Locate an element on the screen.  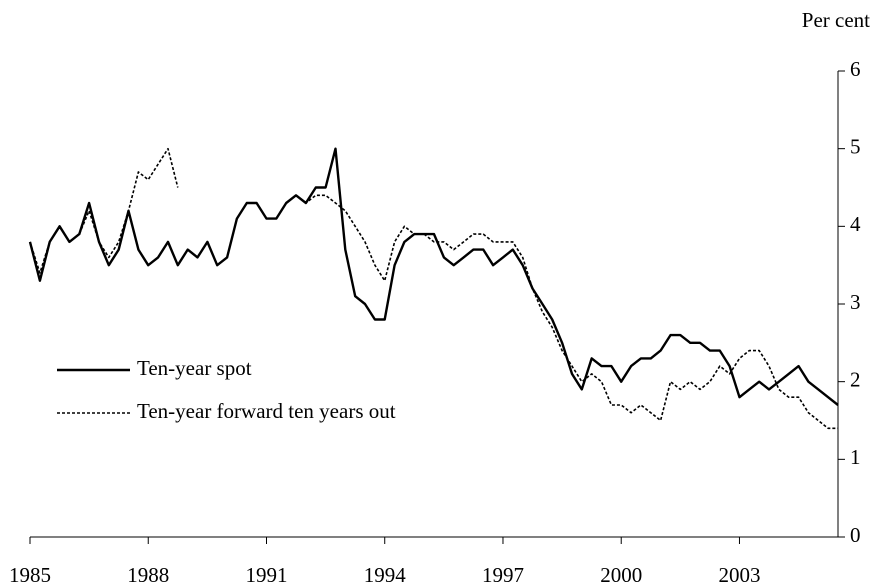
x-tick-label: 1985 is located at coordinates (30, 575).